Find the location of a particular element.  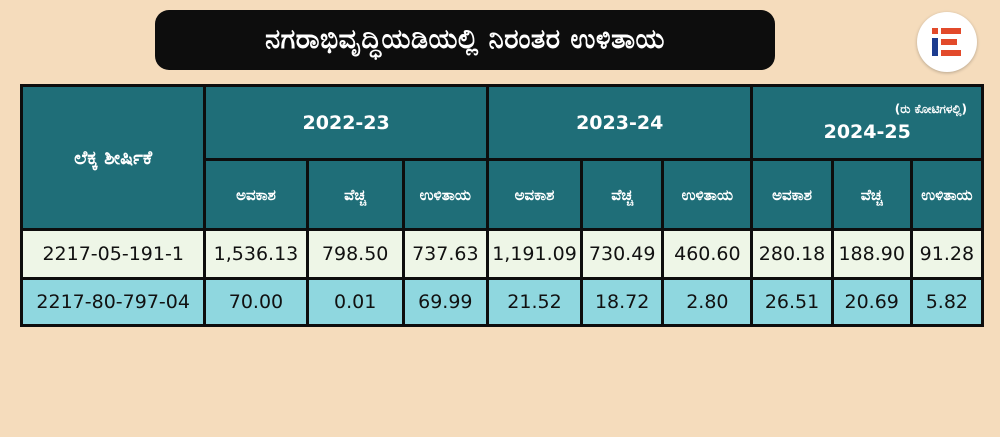

table-cell: 26.51 is located at coordinates (792, 302).